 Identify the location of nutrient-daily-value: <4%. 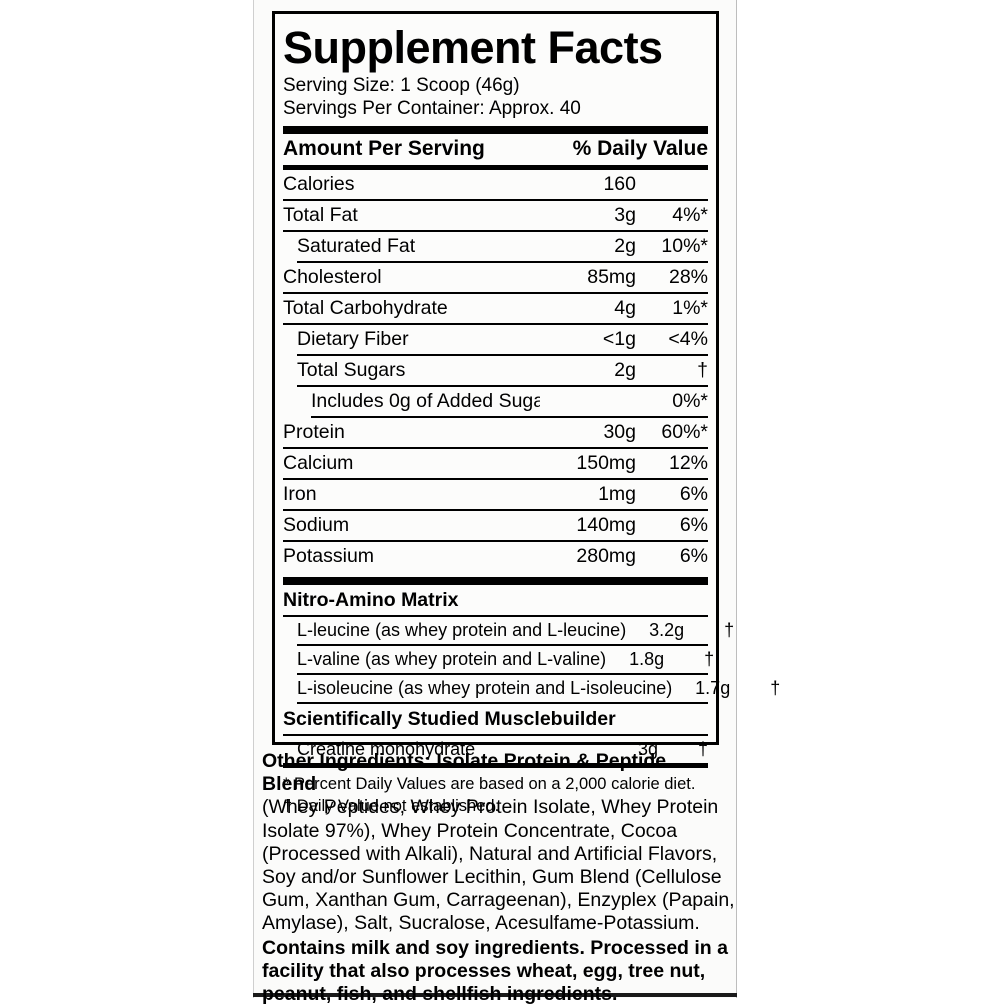
(688, 339).